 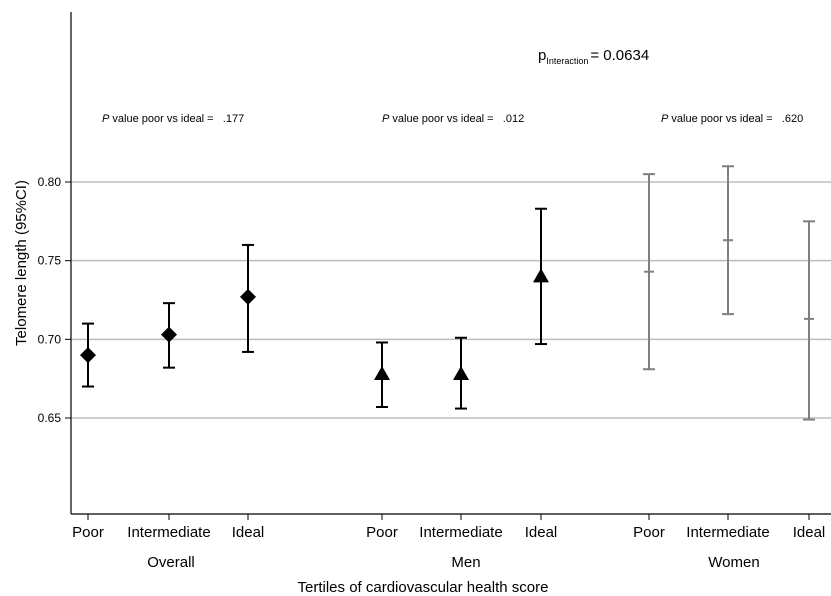 What do you see at coordinates (21, 263) in the screenshot?
I see `y-axis-label: Telomere length (95%CI)` at bounding box center [21, 263].